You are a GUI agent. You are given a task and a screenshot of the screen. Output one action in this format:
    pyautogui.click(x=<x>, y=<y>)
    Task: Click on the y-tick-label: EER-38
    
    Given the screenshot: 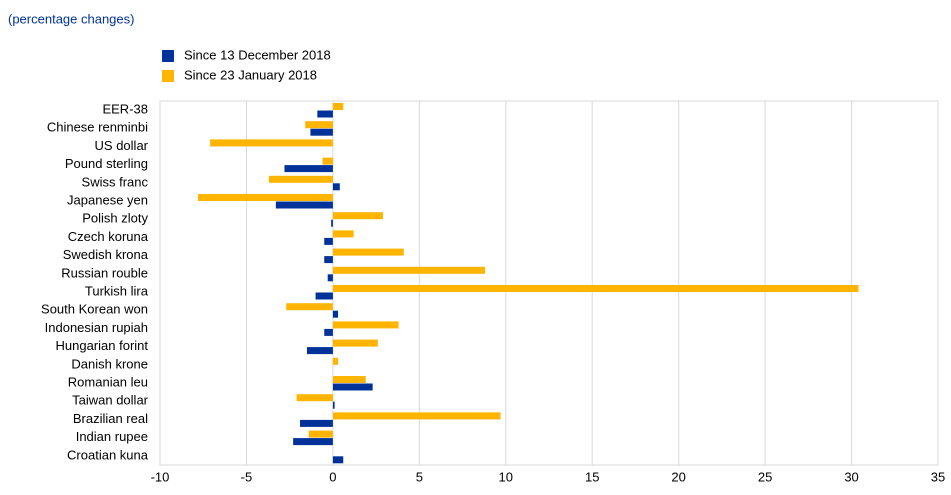 What is the action you would take?
    pyautogui.click(x=125, y=109)
    